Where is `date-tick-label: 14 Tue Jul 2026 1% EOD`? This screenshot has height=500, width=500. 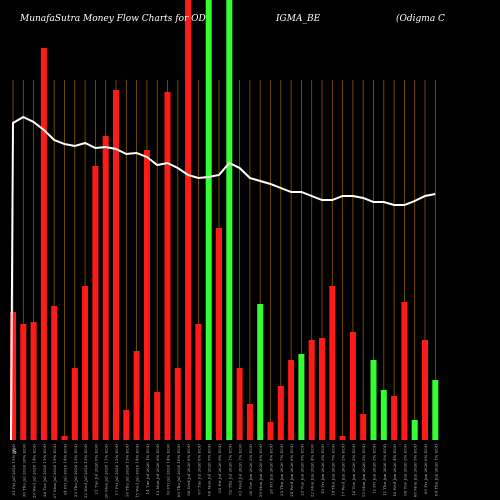 date-tick-label: 14 Tue Jul 2026 1% EOD is located at coordinates (147, 469).